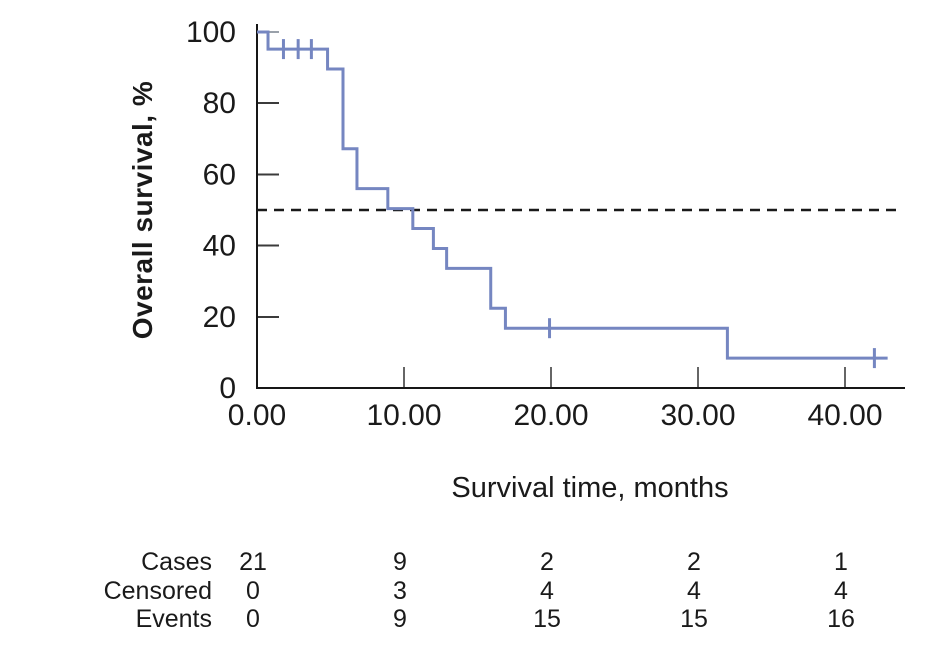 Image resolution: width=927 pixels, height=661 pixels. What do you see at coordinates (257, 415) in the screenshot?
I see `x-tick-label-0: 0.00` at bounding box center [257, 415].